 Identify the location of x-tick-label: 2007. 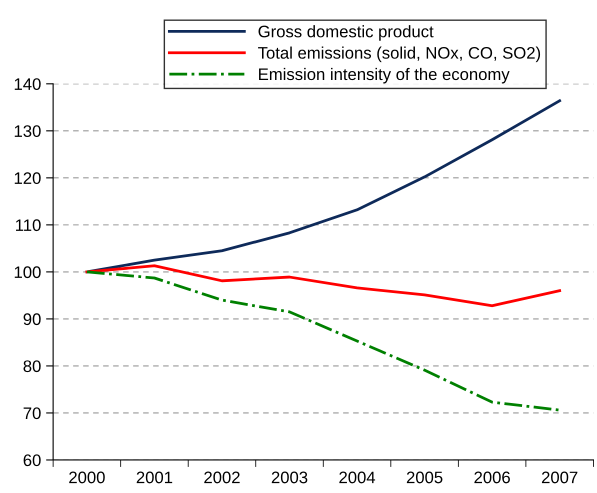
(560, 478).